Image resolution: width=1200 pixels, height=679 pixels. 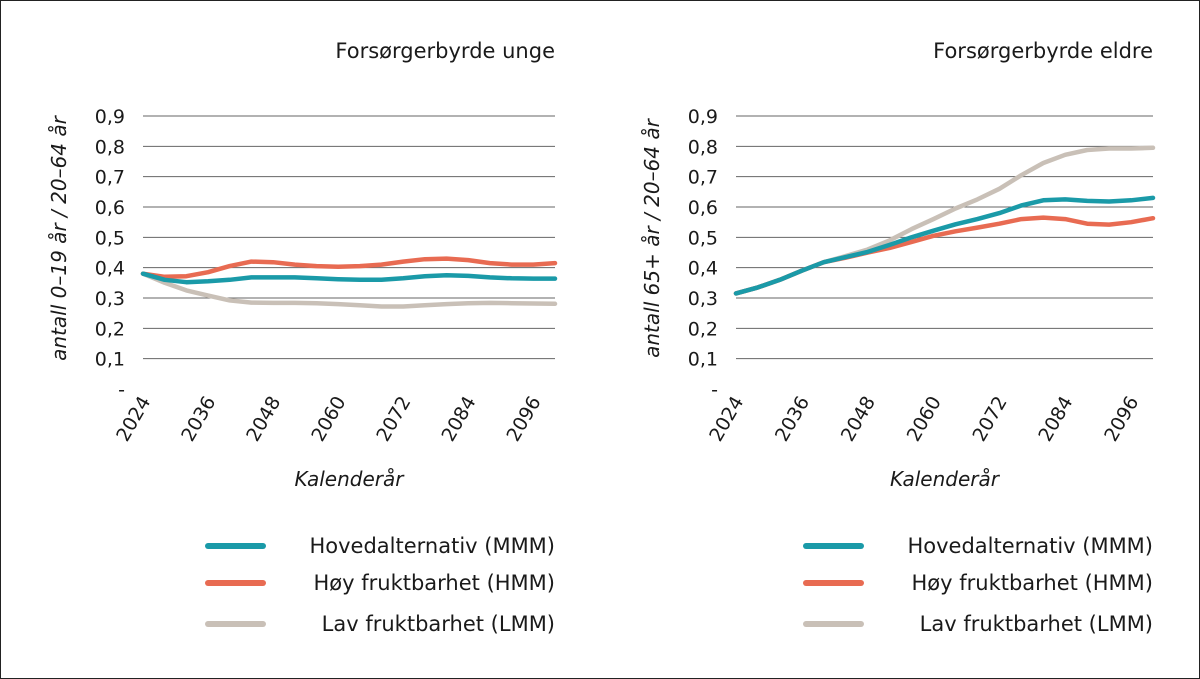 I want to click on y-axis-label: antall 0–19 år / 20–64 år, so click(x=59, y=237).